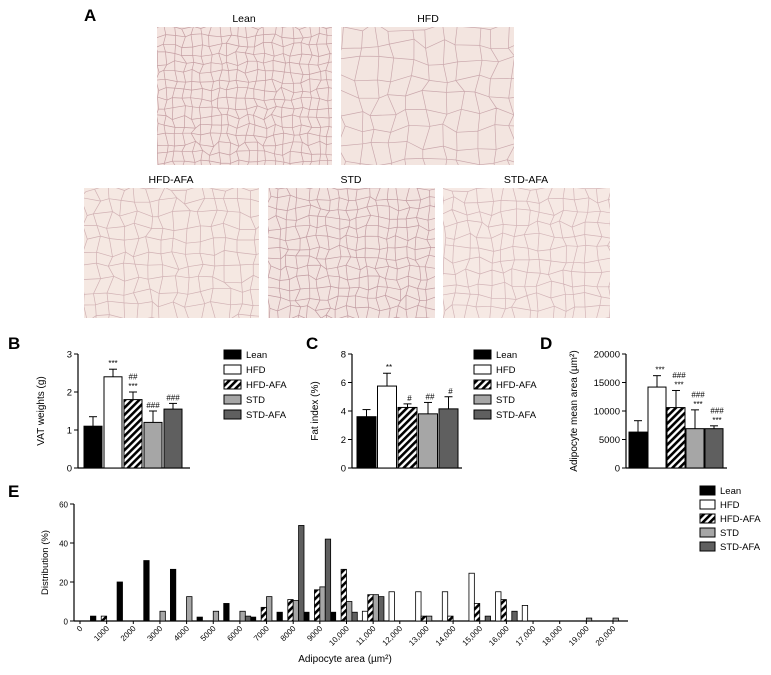  What do you see at coordinates (546, 343) in the screenshot?
I see `panel-label-d: D` at bounding box center [546, 343].